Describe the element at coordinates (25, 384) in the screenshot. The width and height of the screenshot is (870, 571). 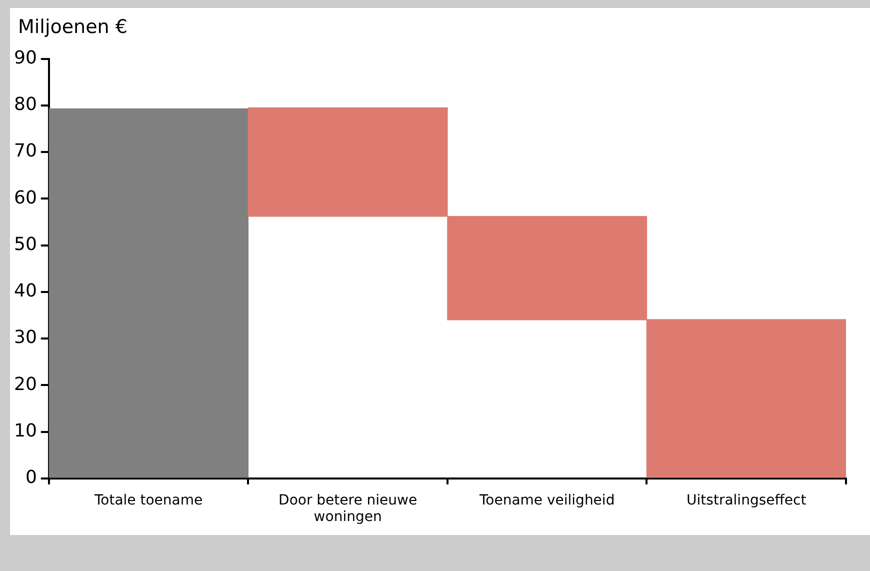
I see `y-tick-label: 20` at that location.